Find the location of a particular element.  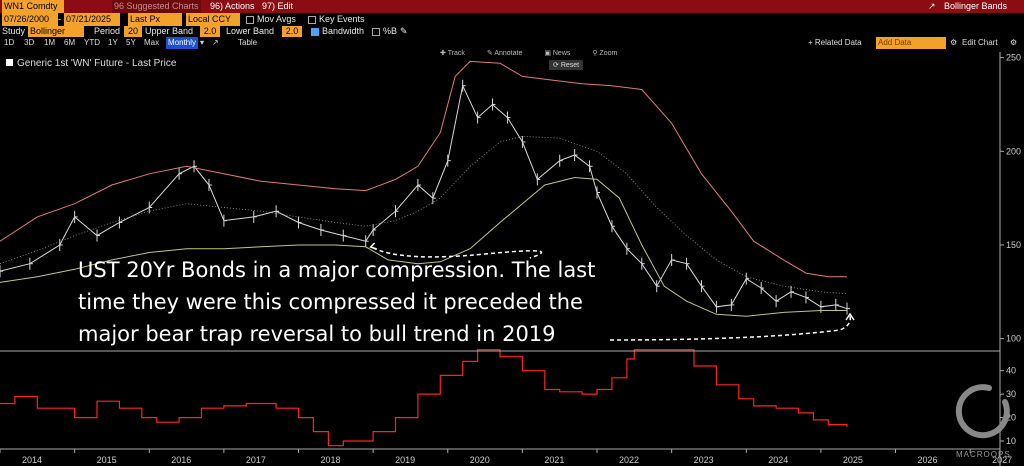

bw-y-tick-label: 40 is located at coordinates (1011, 371).